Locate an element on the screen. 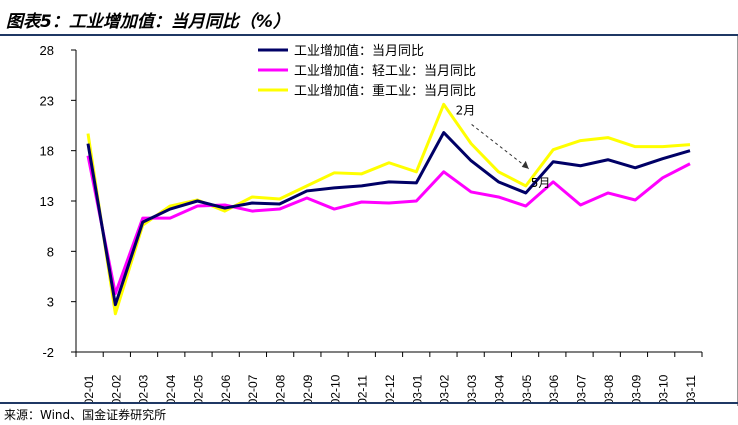 This screenshot has height=425, width=738. x-tick-label: 02-01 is located at coordinates (89, 388).